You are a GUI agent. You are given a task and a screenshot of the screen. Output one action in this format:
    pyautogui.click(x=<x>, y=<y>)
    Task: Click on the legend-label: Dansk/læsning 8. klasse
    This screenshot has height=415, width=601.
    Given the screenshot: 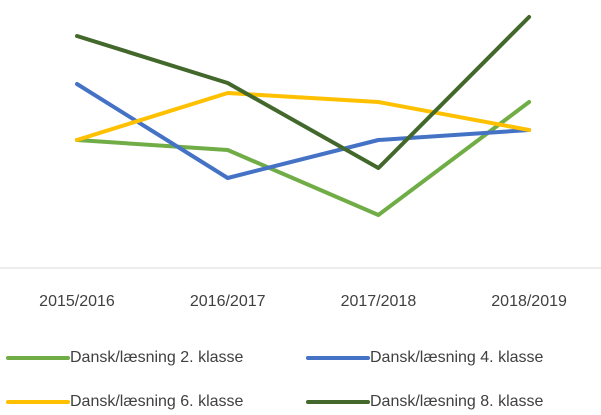 What is the action you would take?
    pyautogui.click(x=457, y=401)
    